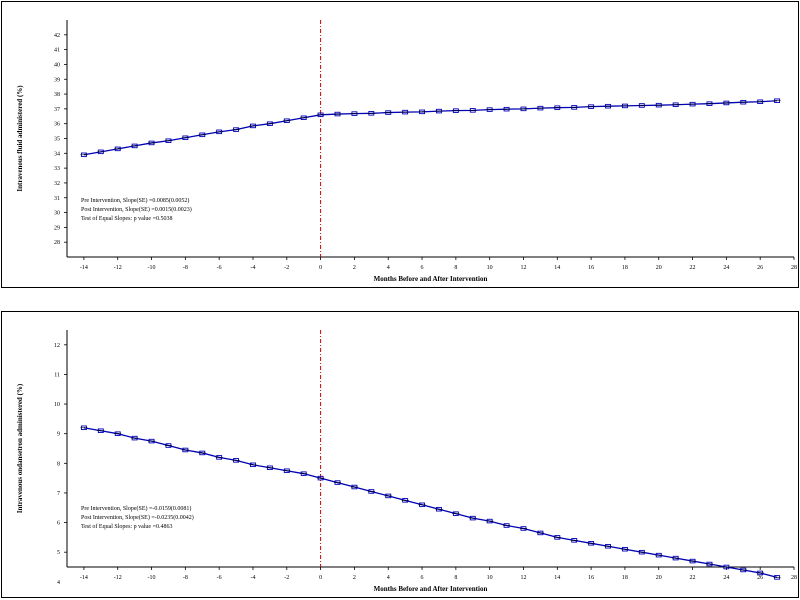  I want to click on y-tick-label: 42, so click(57, 36).